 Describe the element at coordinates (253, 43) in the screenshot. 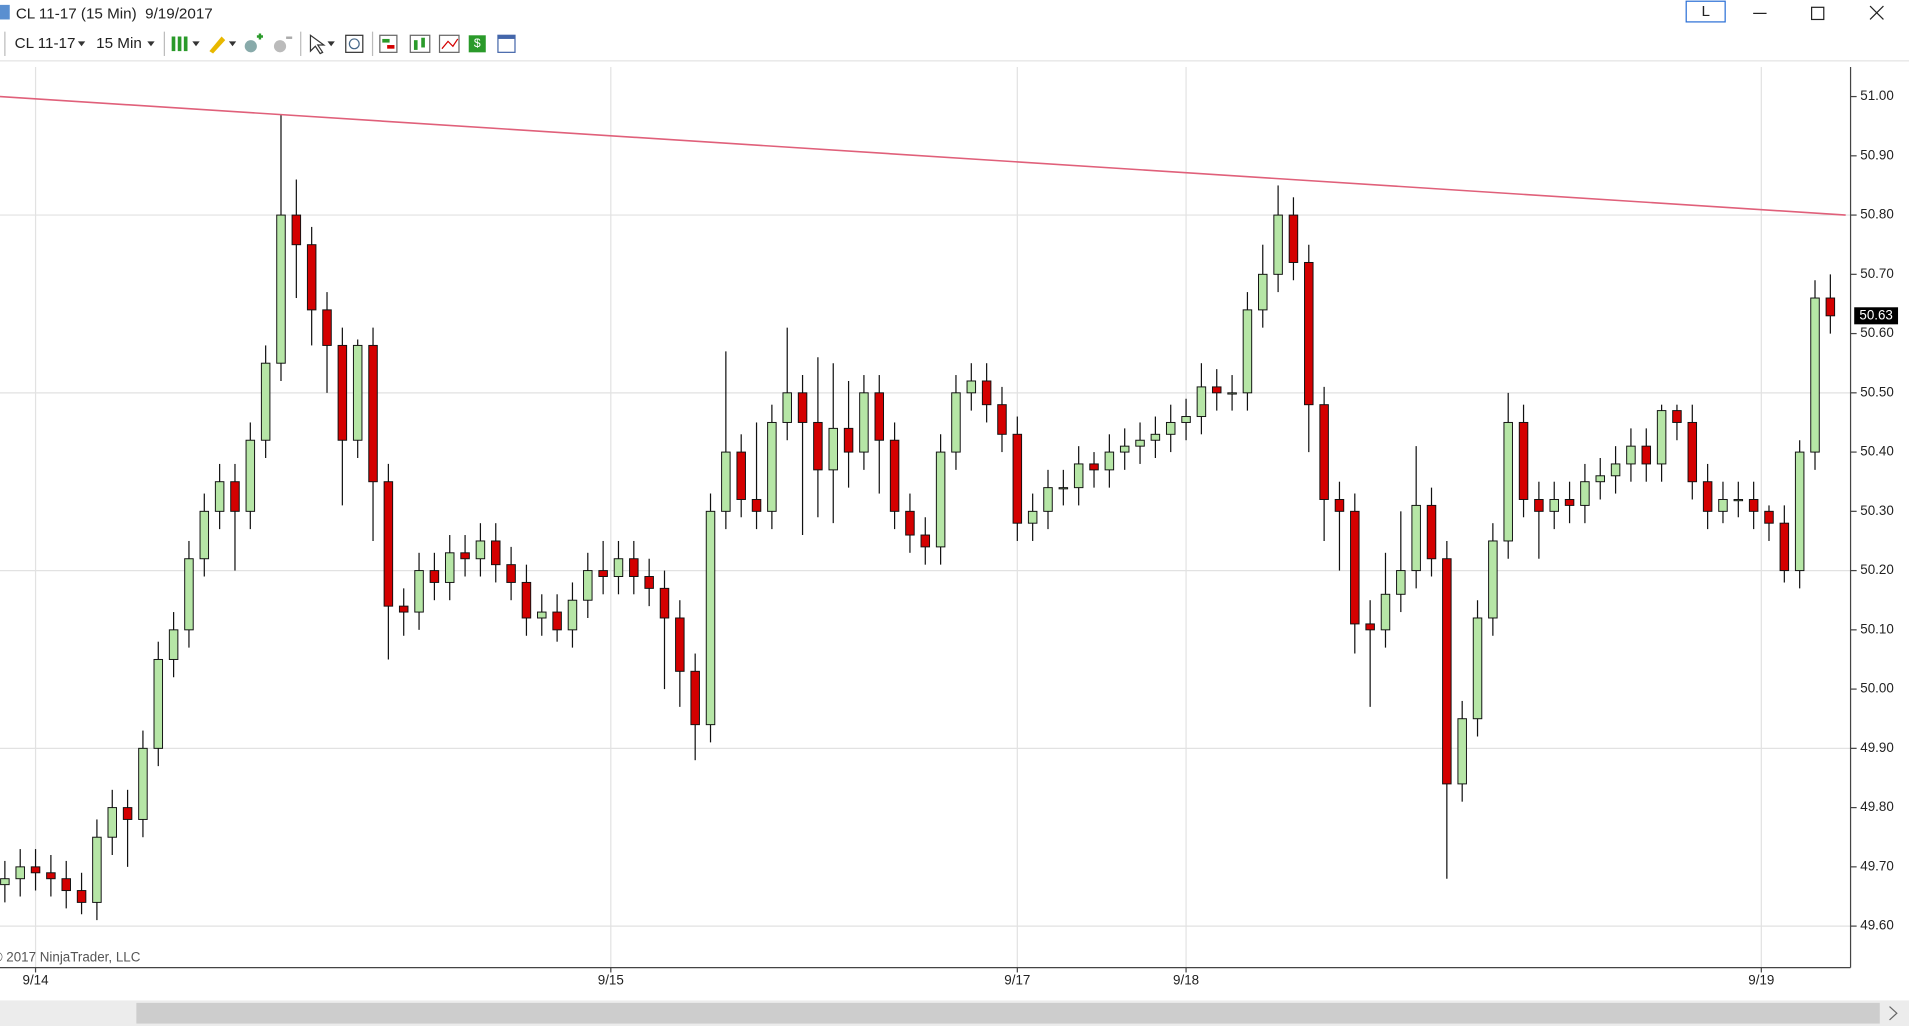

I see `zoom-in-button` at that location.